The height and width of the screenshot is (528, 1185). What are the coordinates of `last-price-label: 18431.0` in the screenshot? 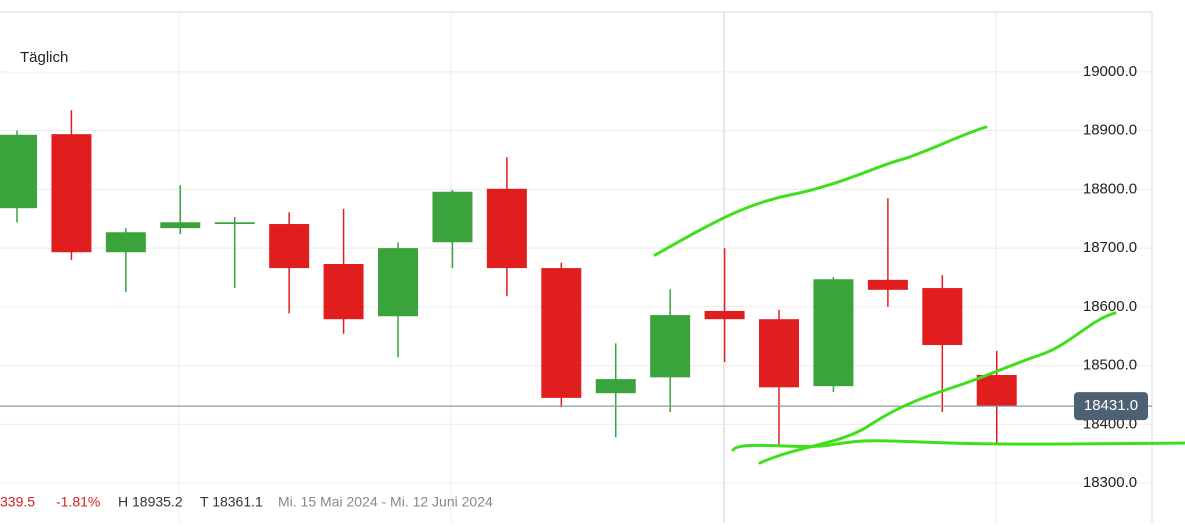 It's located at (1111, 405).